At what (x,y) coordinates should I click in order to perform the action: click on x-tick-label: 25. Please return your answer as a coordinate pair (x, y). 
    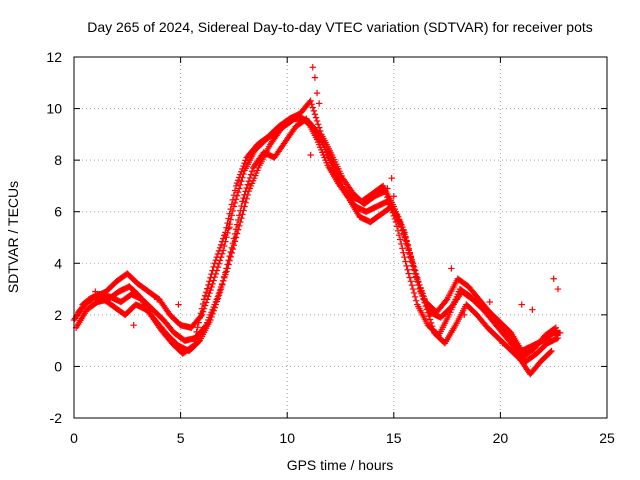
    Looking at the image, I should click on (607, 438).